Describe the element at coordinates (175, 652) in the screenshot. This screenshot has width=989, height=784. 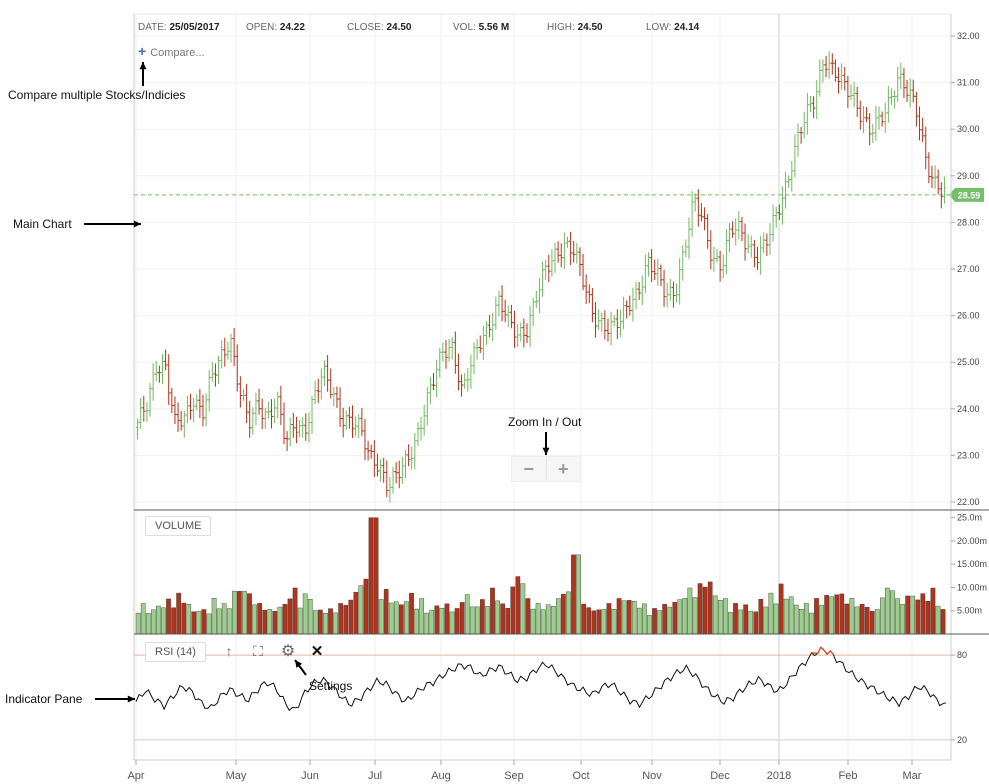
I see `rsi-indicator-button: RSI (14)` at that location.